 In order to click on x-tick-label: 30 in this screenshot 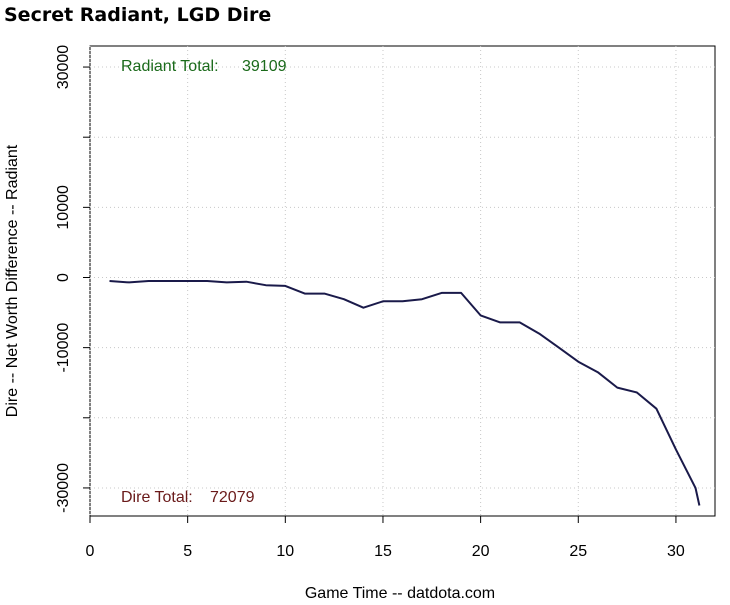, I will do `click(676, 551)`.